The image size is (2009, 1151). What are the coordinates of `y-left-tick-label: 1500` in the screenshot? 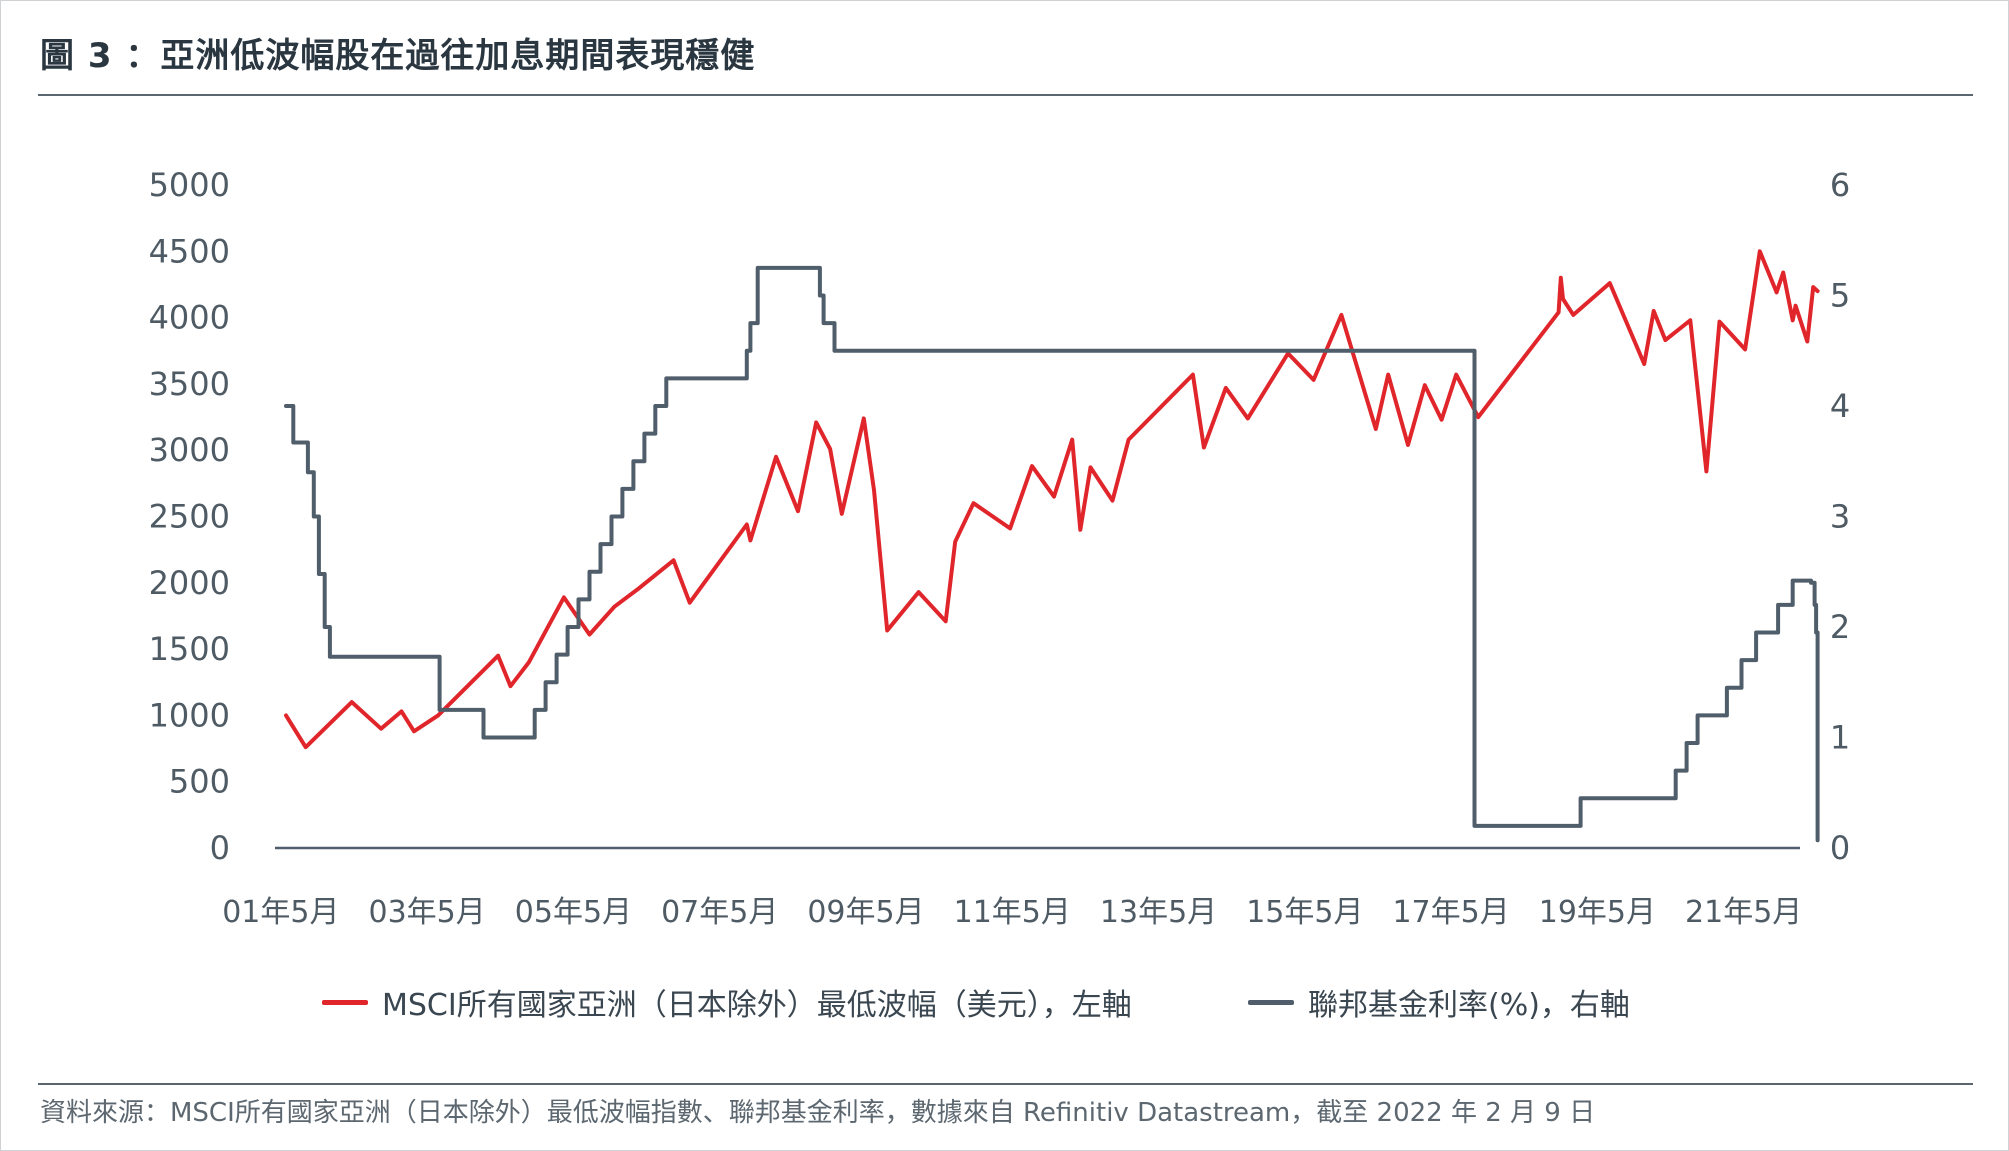 It's located at (189, 649).